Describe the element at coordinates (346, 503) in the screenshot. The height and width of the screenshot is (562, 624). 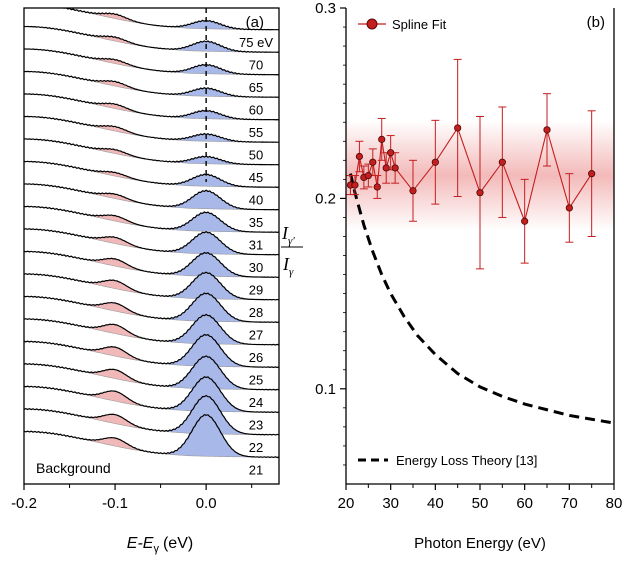
I see `x-tick-label: 20` at that location.